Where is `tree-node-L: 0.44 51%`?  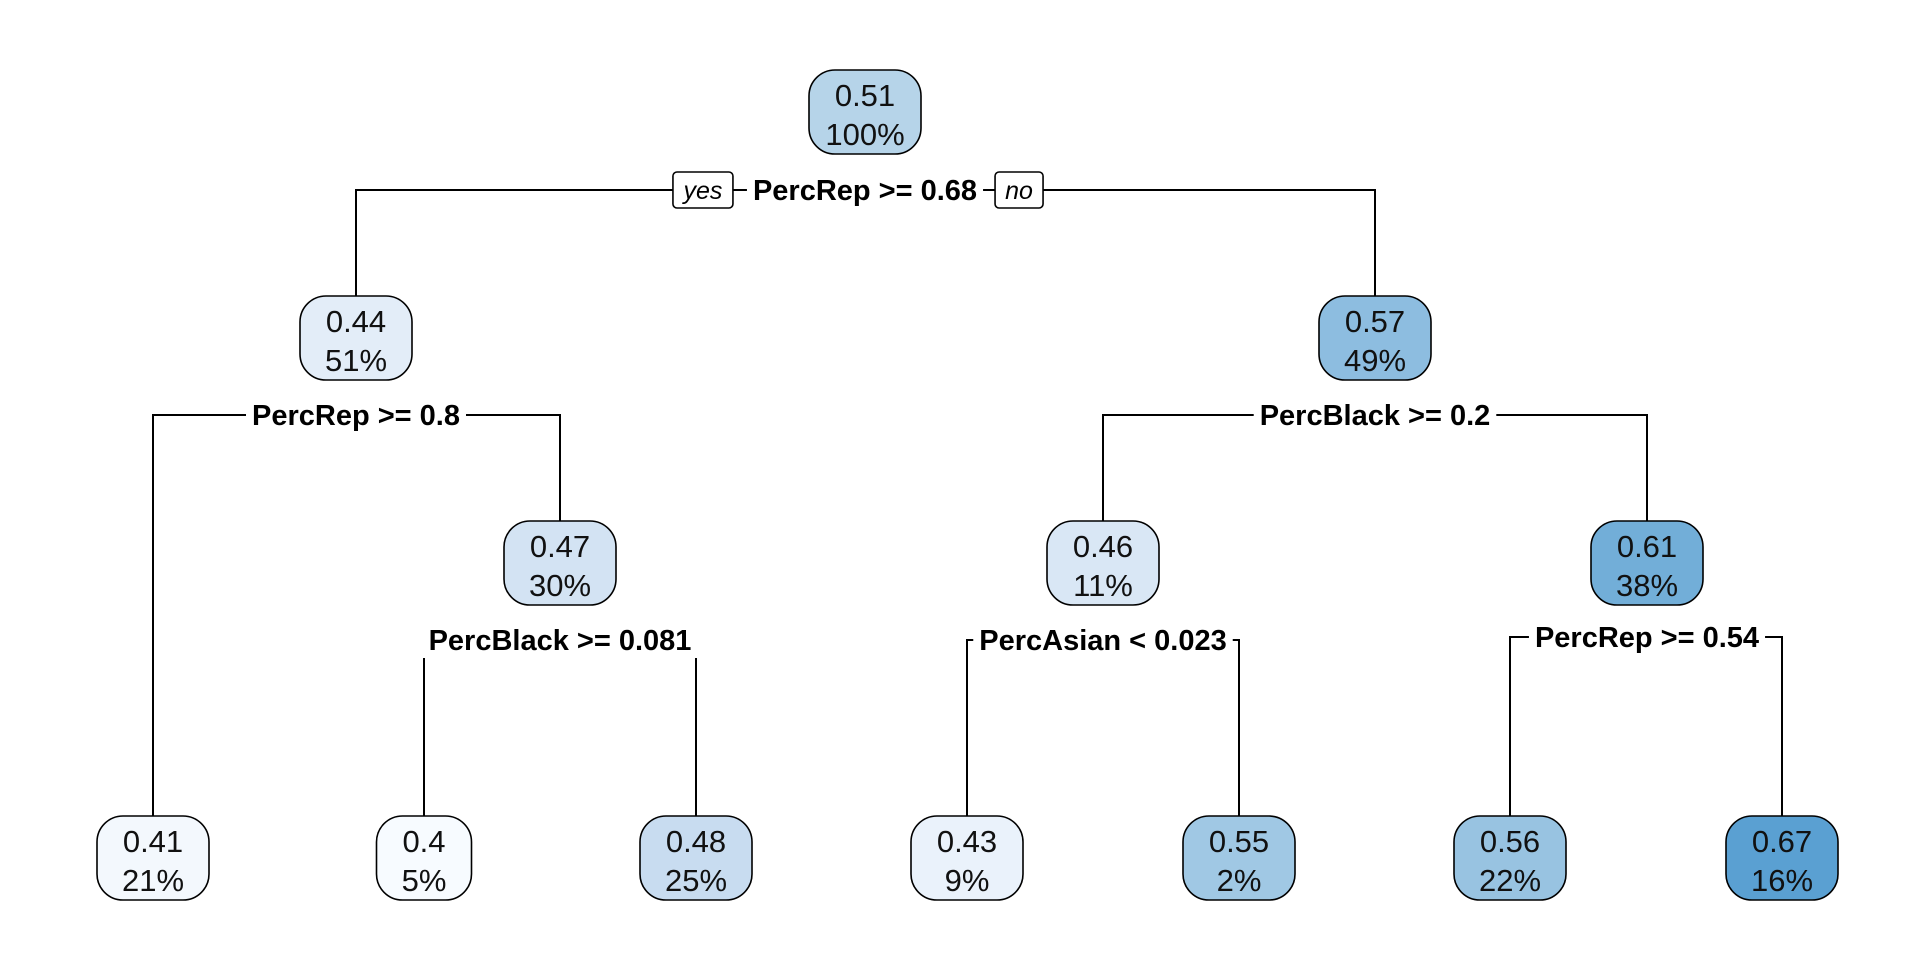
tree-node-L: 0.44 51% is located at coordinates (356, 338).